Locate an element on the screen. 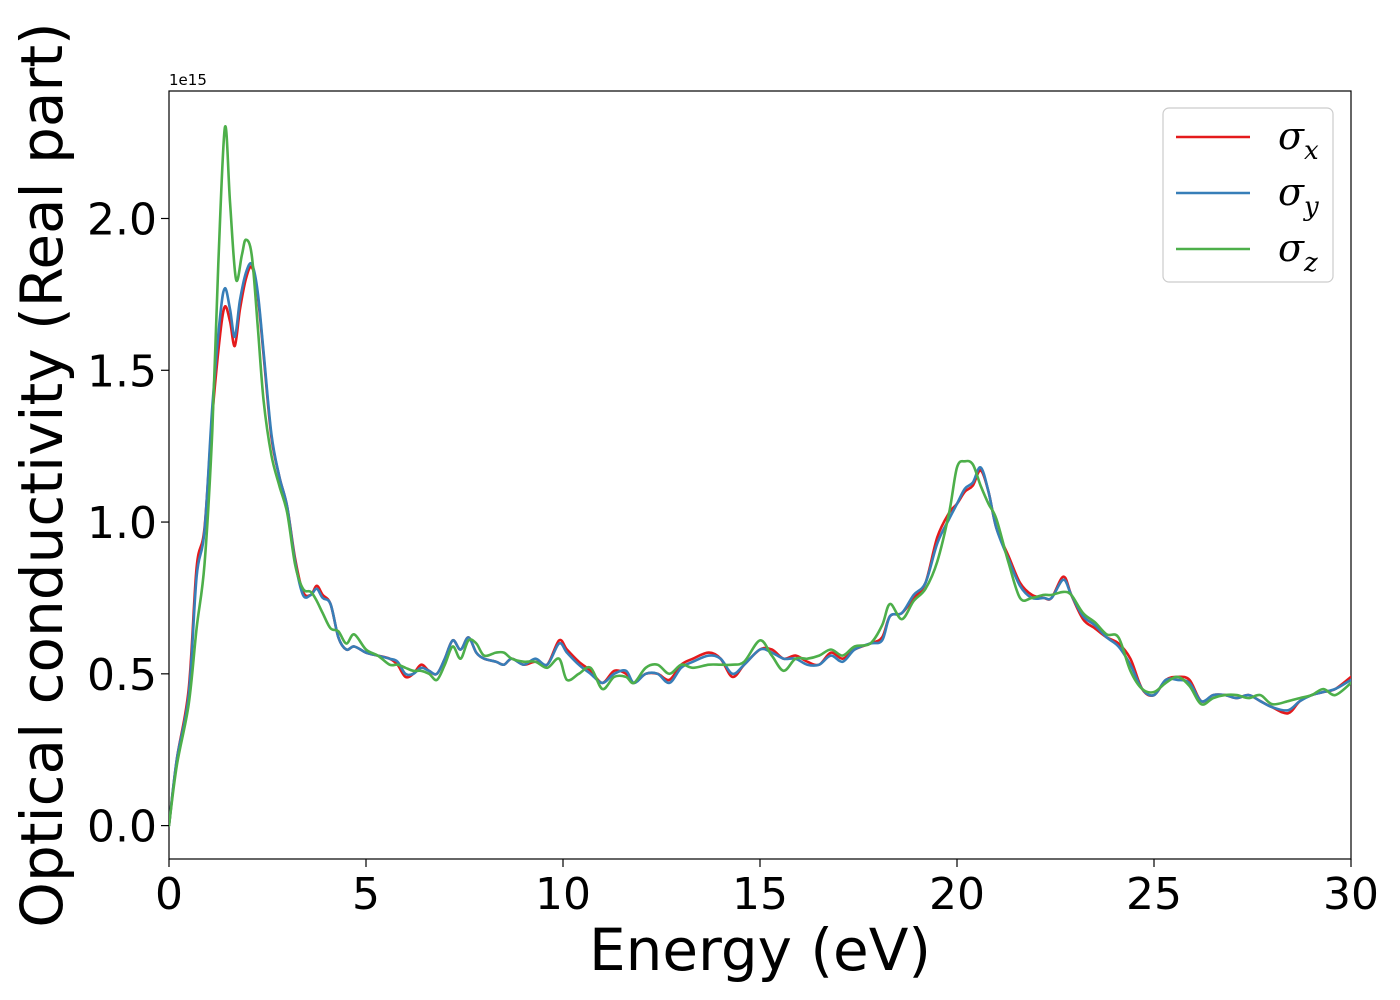 This screenshot has height=1000, width=1400. y-offset-label: 1e15 is located at coordinates (188, 80).